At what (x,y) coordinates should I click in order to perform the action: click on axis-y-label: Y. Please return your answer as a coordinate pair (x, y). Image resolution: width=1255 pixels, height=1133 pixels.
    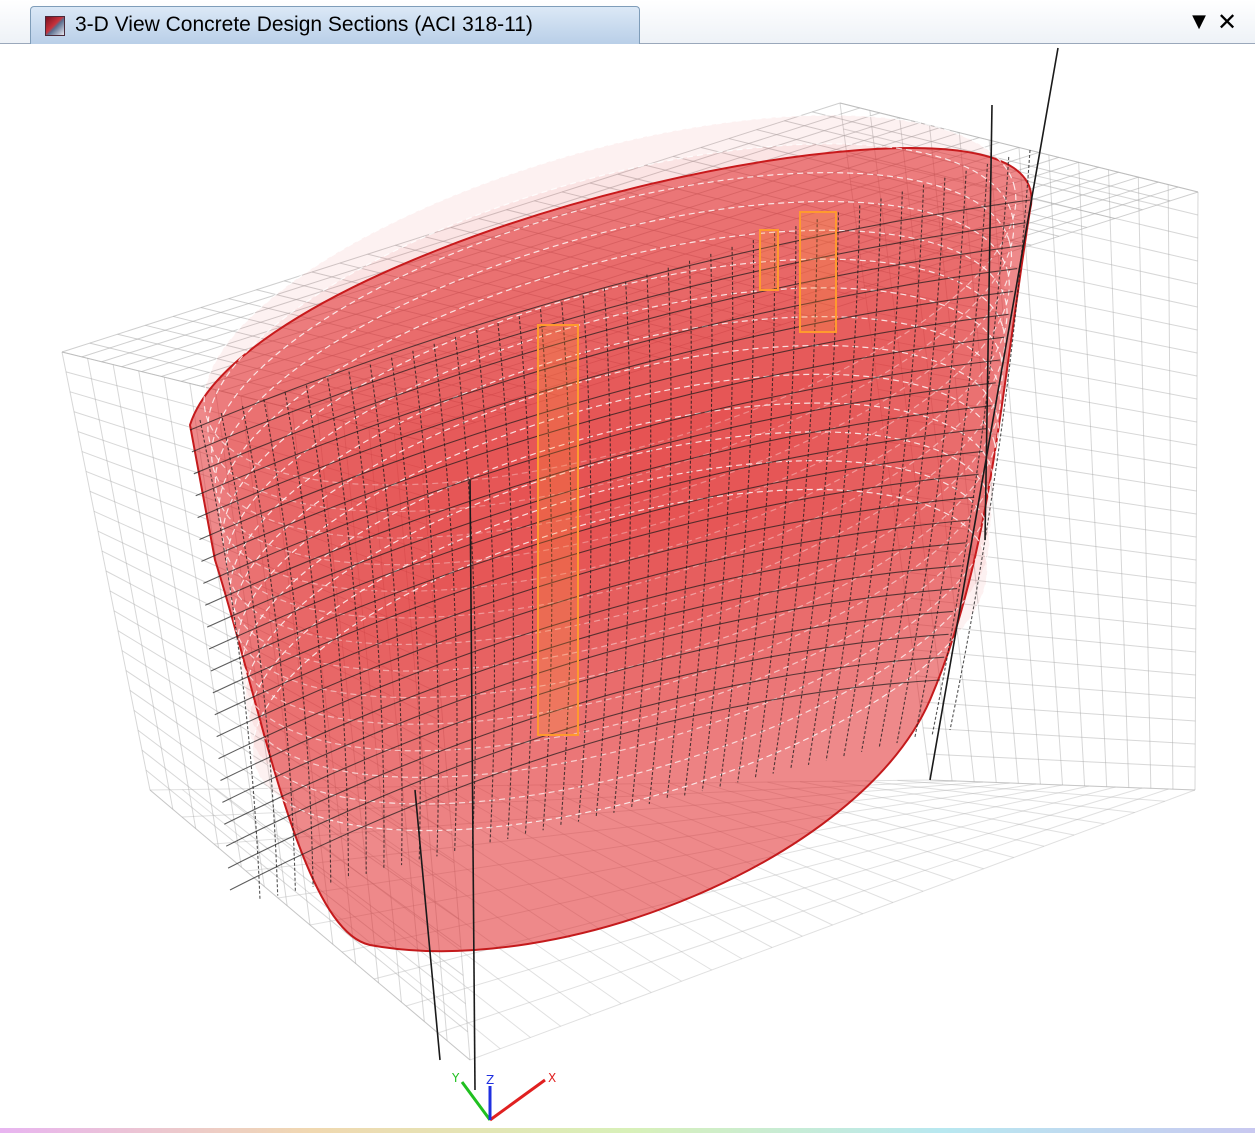
    Looking at the image, I should click on (455, 1078).